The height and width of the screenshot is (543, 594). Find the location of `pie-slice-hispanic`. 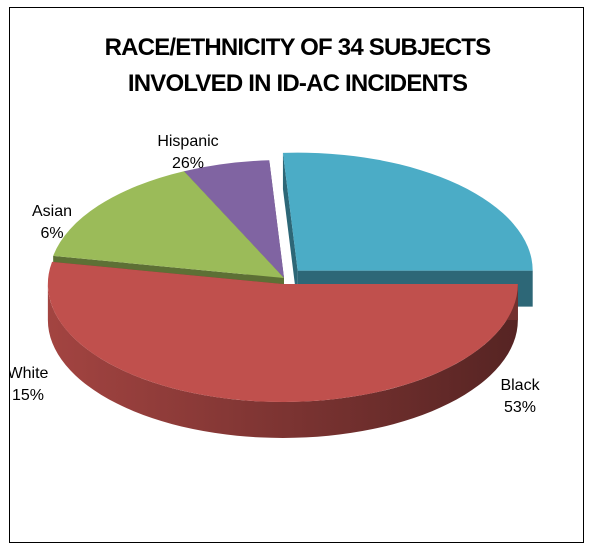

pie-slice-hispanic is located at coordinates (407, 229).